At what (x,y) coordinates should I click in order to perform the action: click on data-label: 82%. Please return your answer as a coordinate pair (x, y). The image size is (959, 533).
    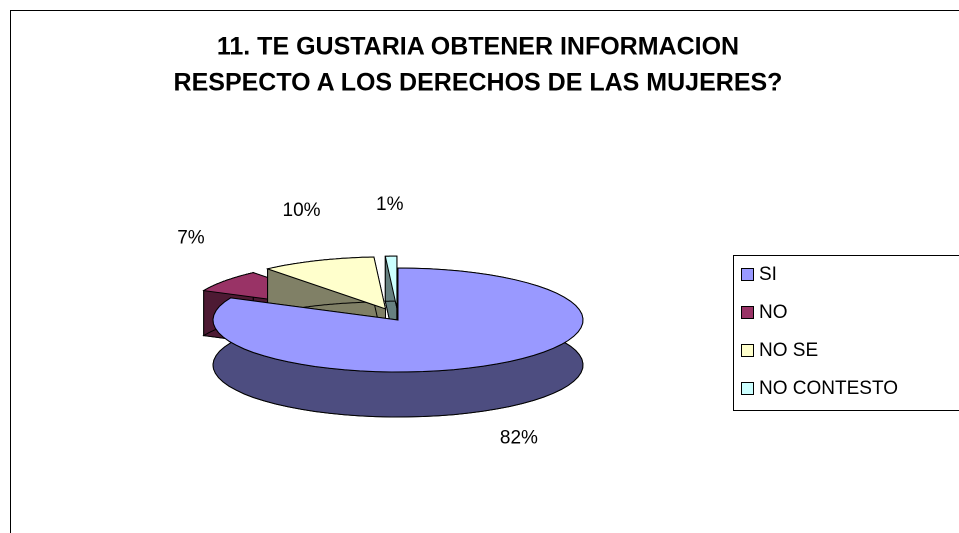
    Looking at the image, I should click on (519, 438).